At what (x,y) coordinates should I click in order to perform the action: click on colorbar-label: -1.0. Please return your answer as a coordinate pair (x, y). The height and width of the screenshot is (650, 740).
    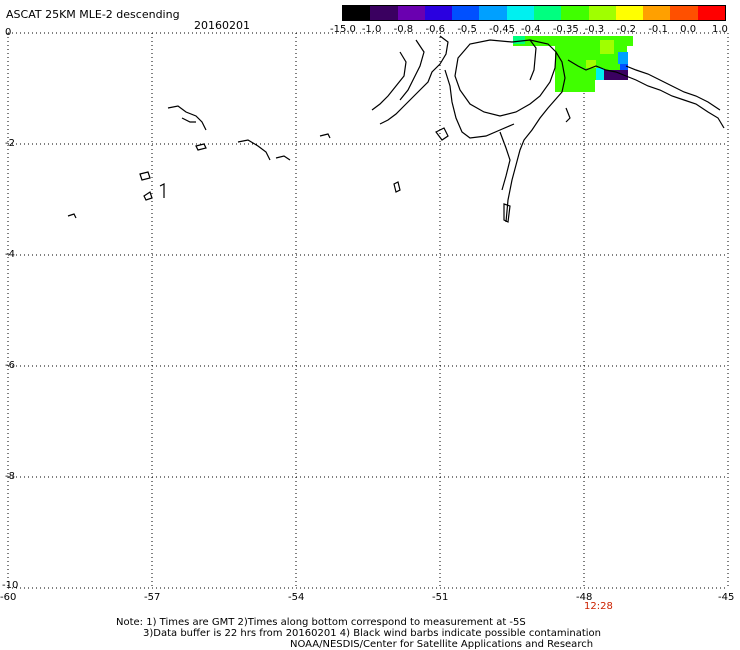
    Looking at the image, I should click on (371, 29).